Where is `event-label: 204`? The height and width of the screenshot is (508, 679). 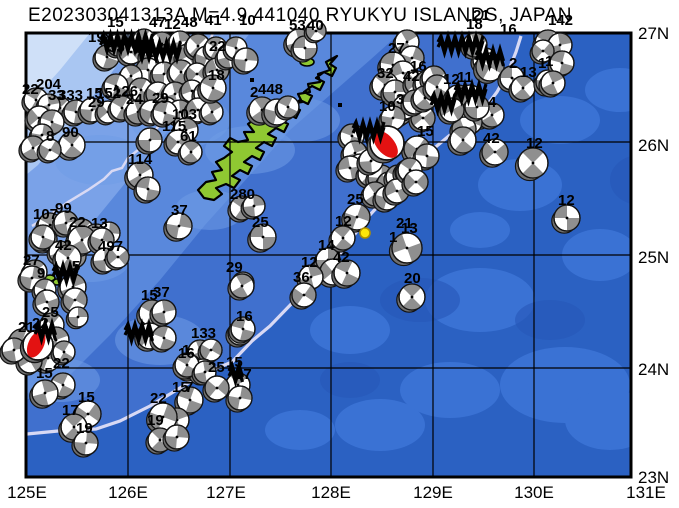 event-label: 204 is located at coordinates (49, 84).